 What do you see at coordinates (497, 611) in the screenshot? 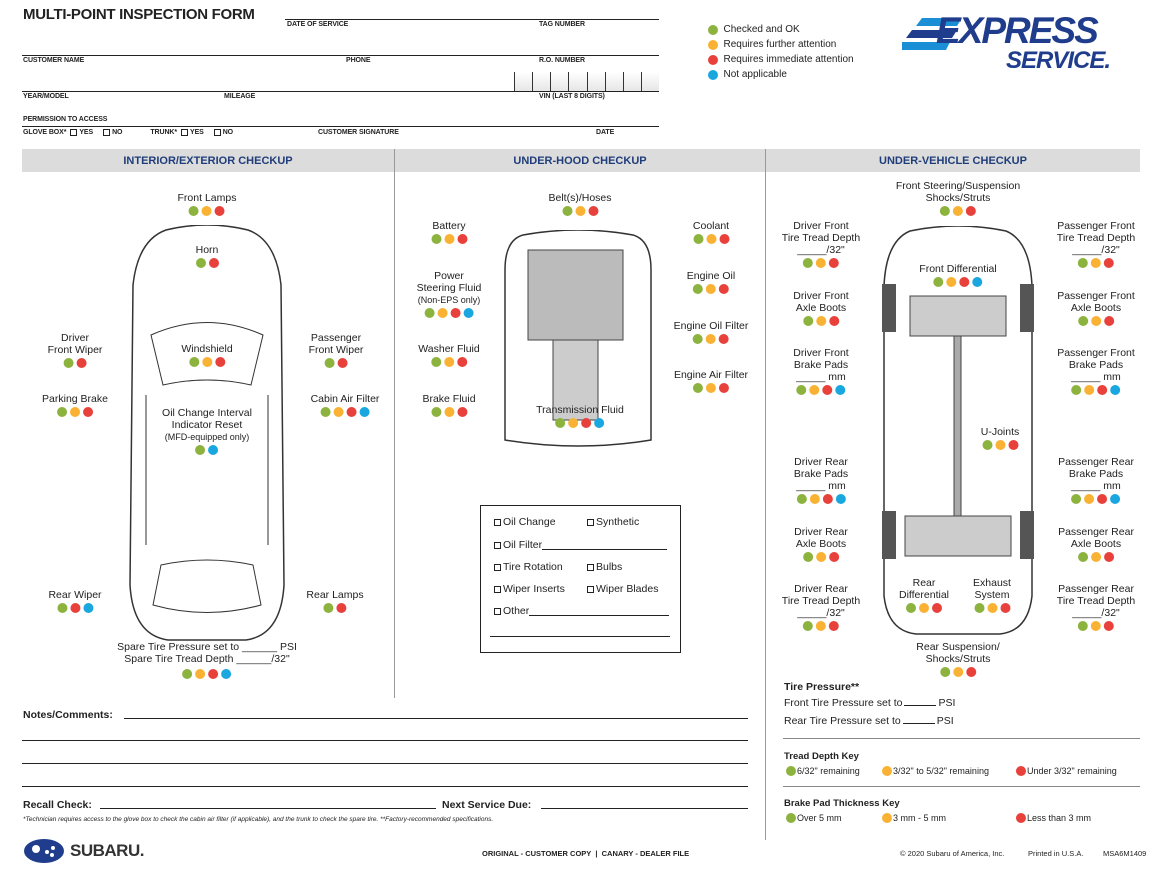
I see `other-checkbox` at bounding box center [497, 611].